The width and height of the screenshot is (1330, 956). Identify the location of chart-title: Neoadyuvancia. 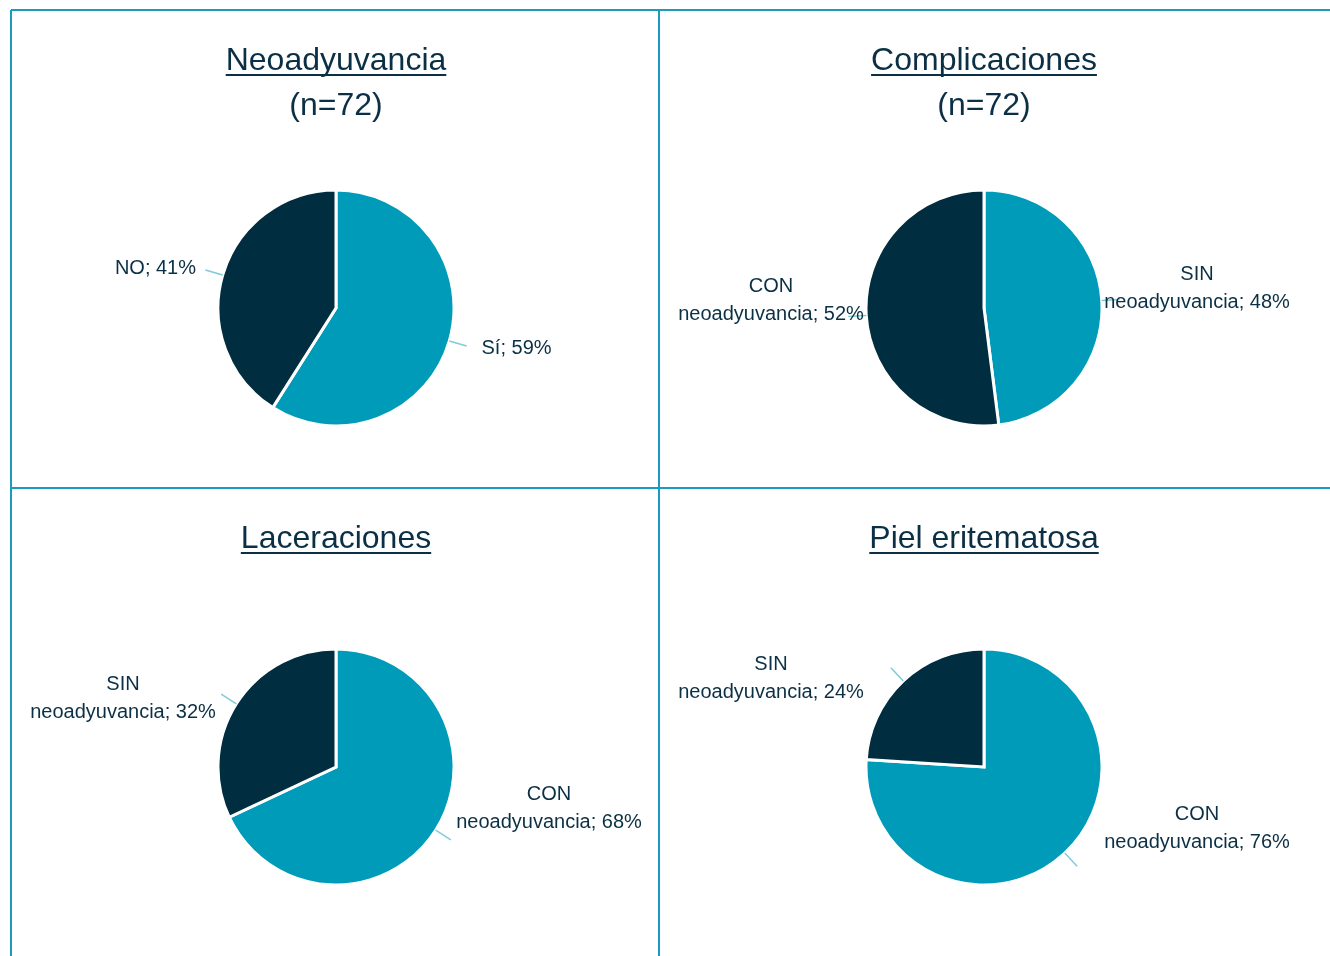
(336, 59).